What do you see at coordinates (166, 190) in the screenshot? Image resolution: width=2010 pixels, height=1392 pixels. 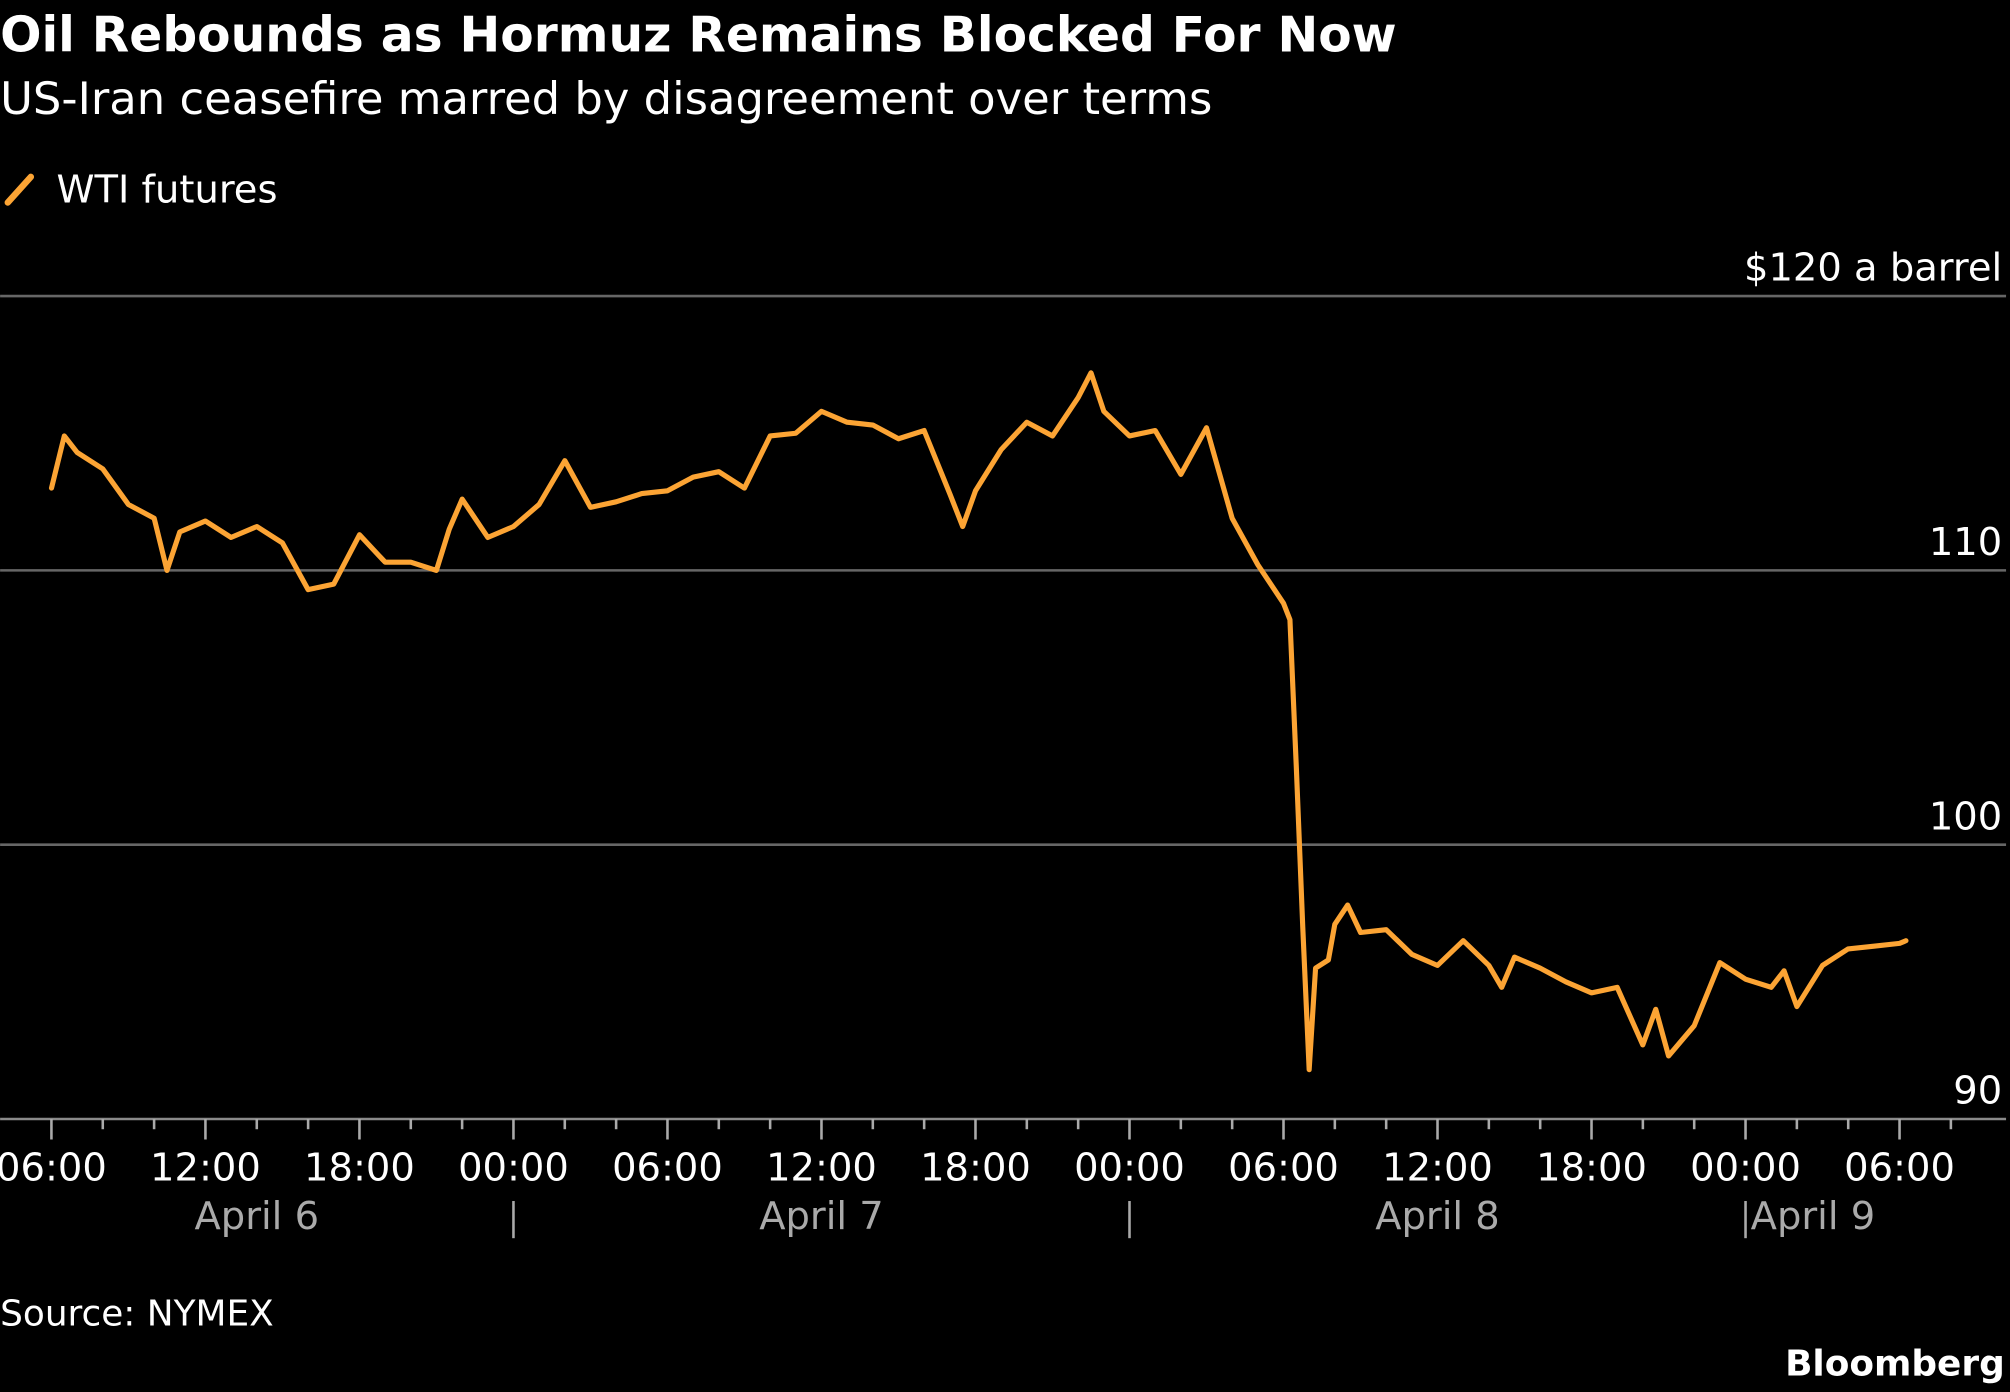 I see `legend-label: WTI futures` at bounding box center [166, 190].